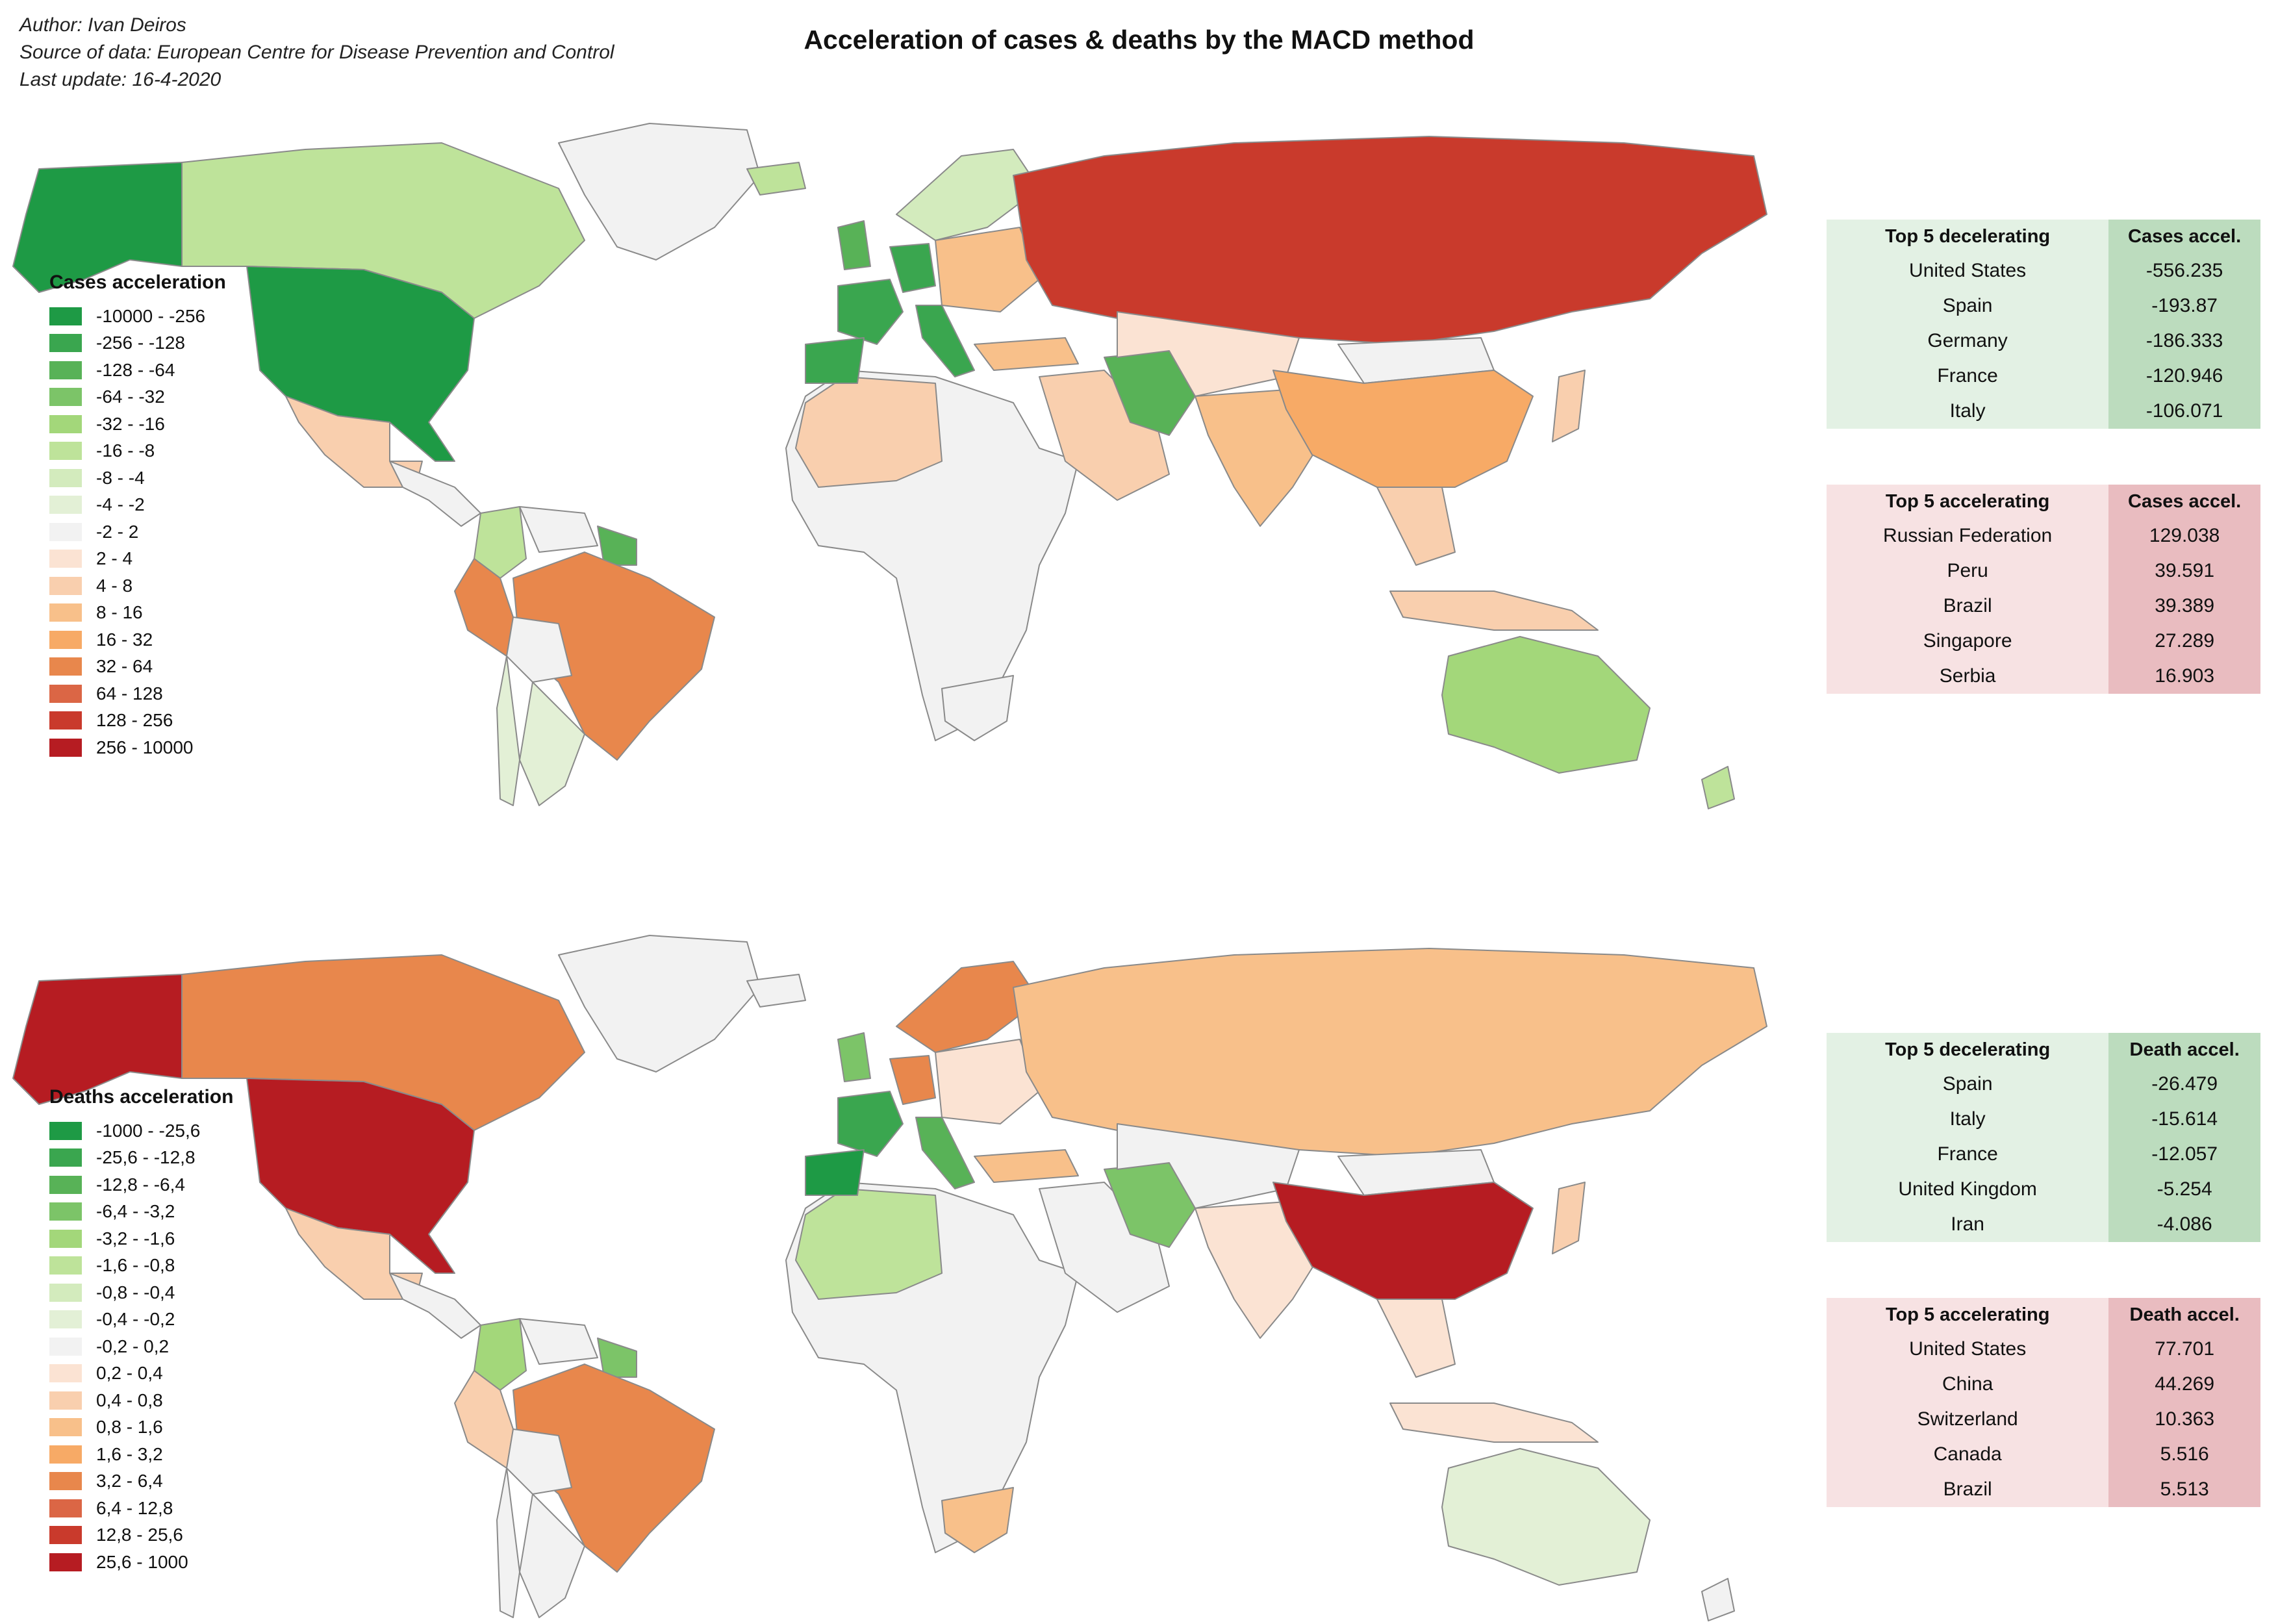 The image size is (2278, 1624). I want to click on country-cell: Switzerland, so click(1968, 1419).